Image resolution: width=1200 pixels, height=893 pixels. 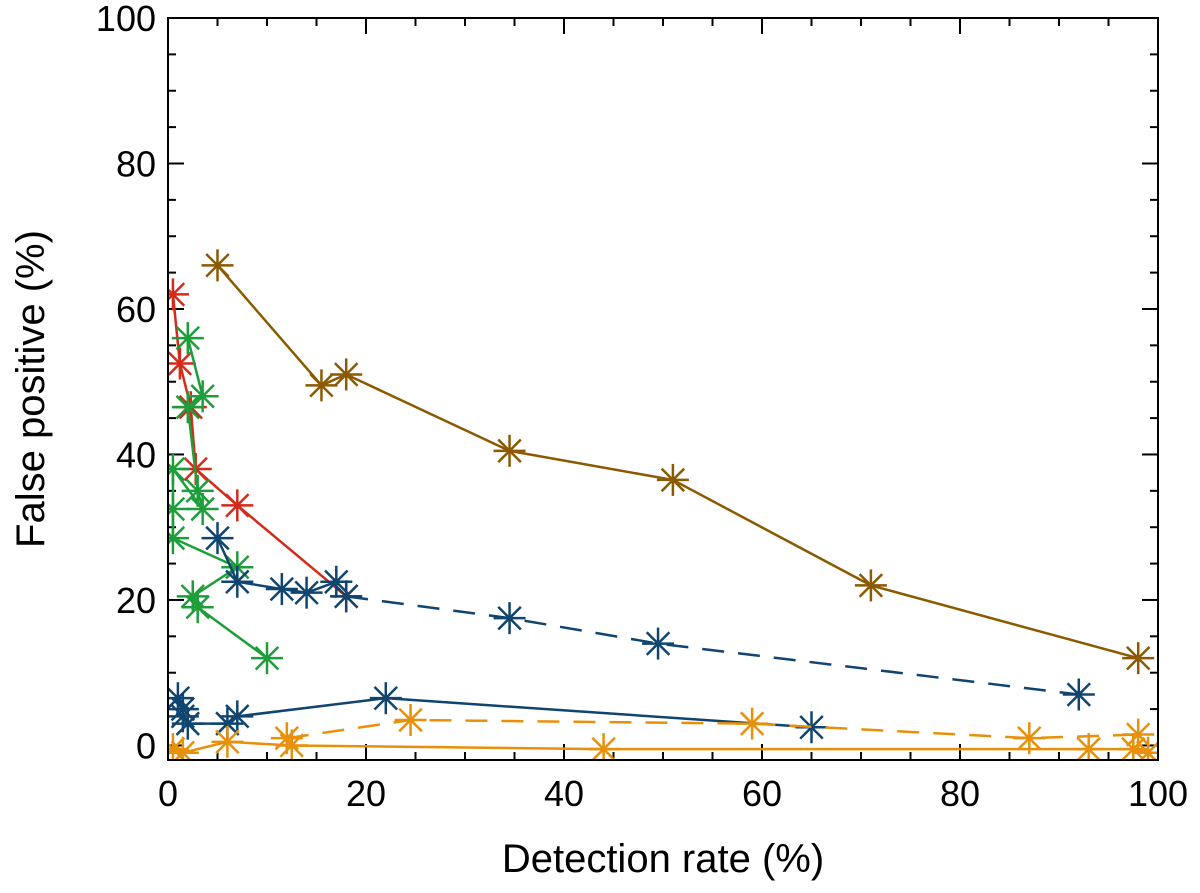 I want to click on series-blue-solid-upper, so click(x=277, y=565).